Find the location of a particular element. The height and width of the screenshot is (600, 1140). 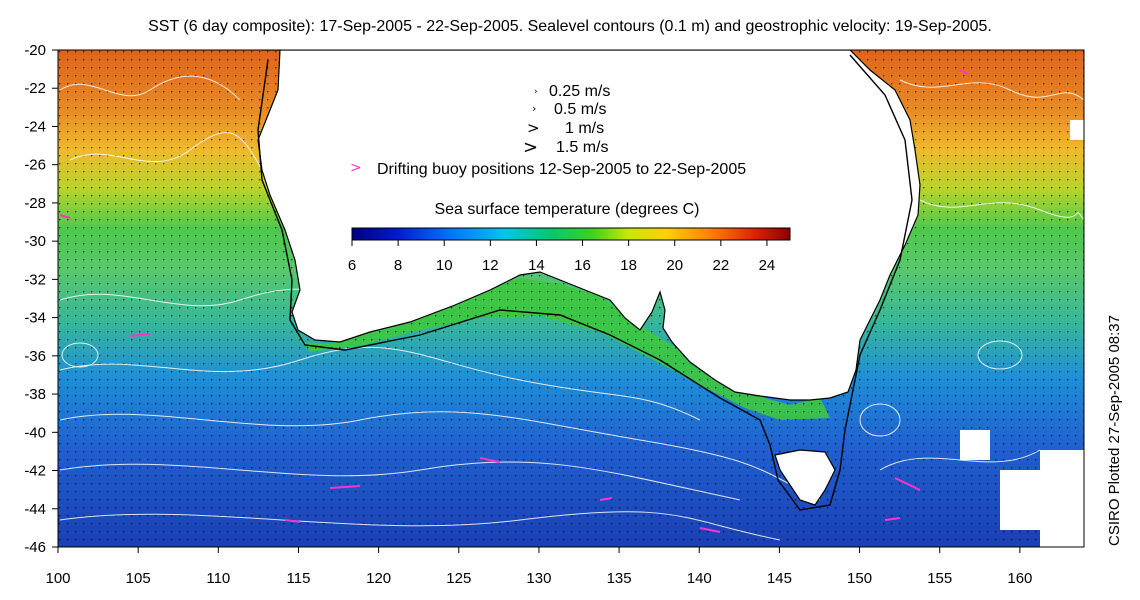

y-tick-label: -42 is located at coordinates (35, 471).